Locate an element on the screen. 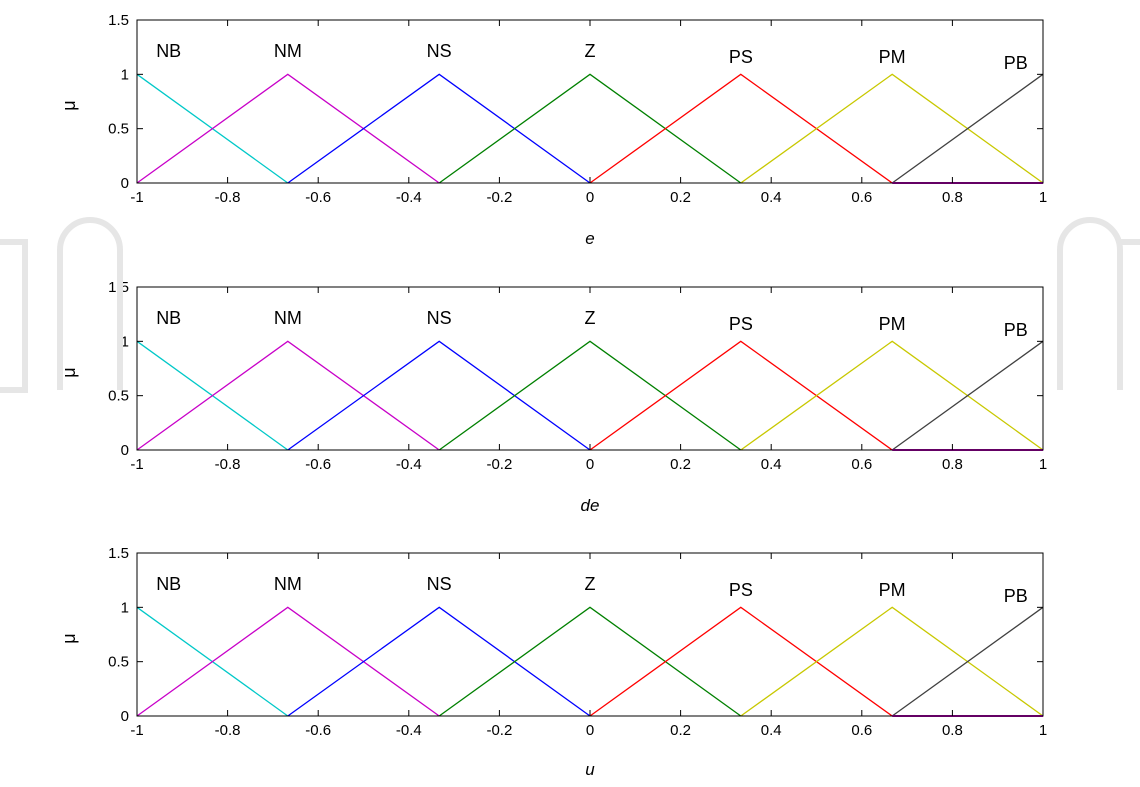 The image size is (1140, 787). x-axis-label: u is located at coordinates (590, 769).